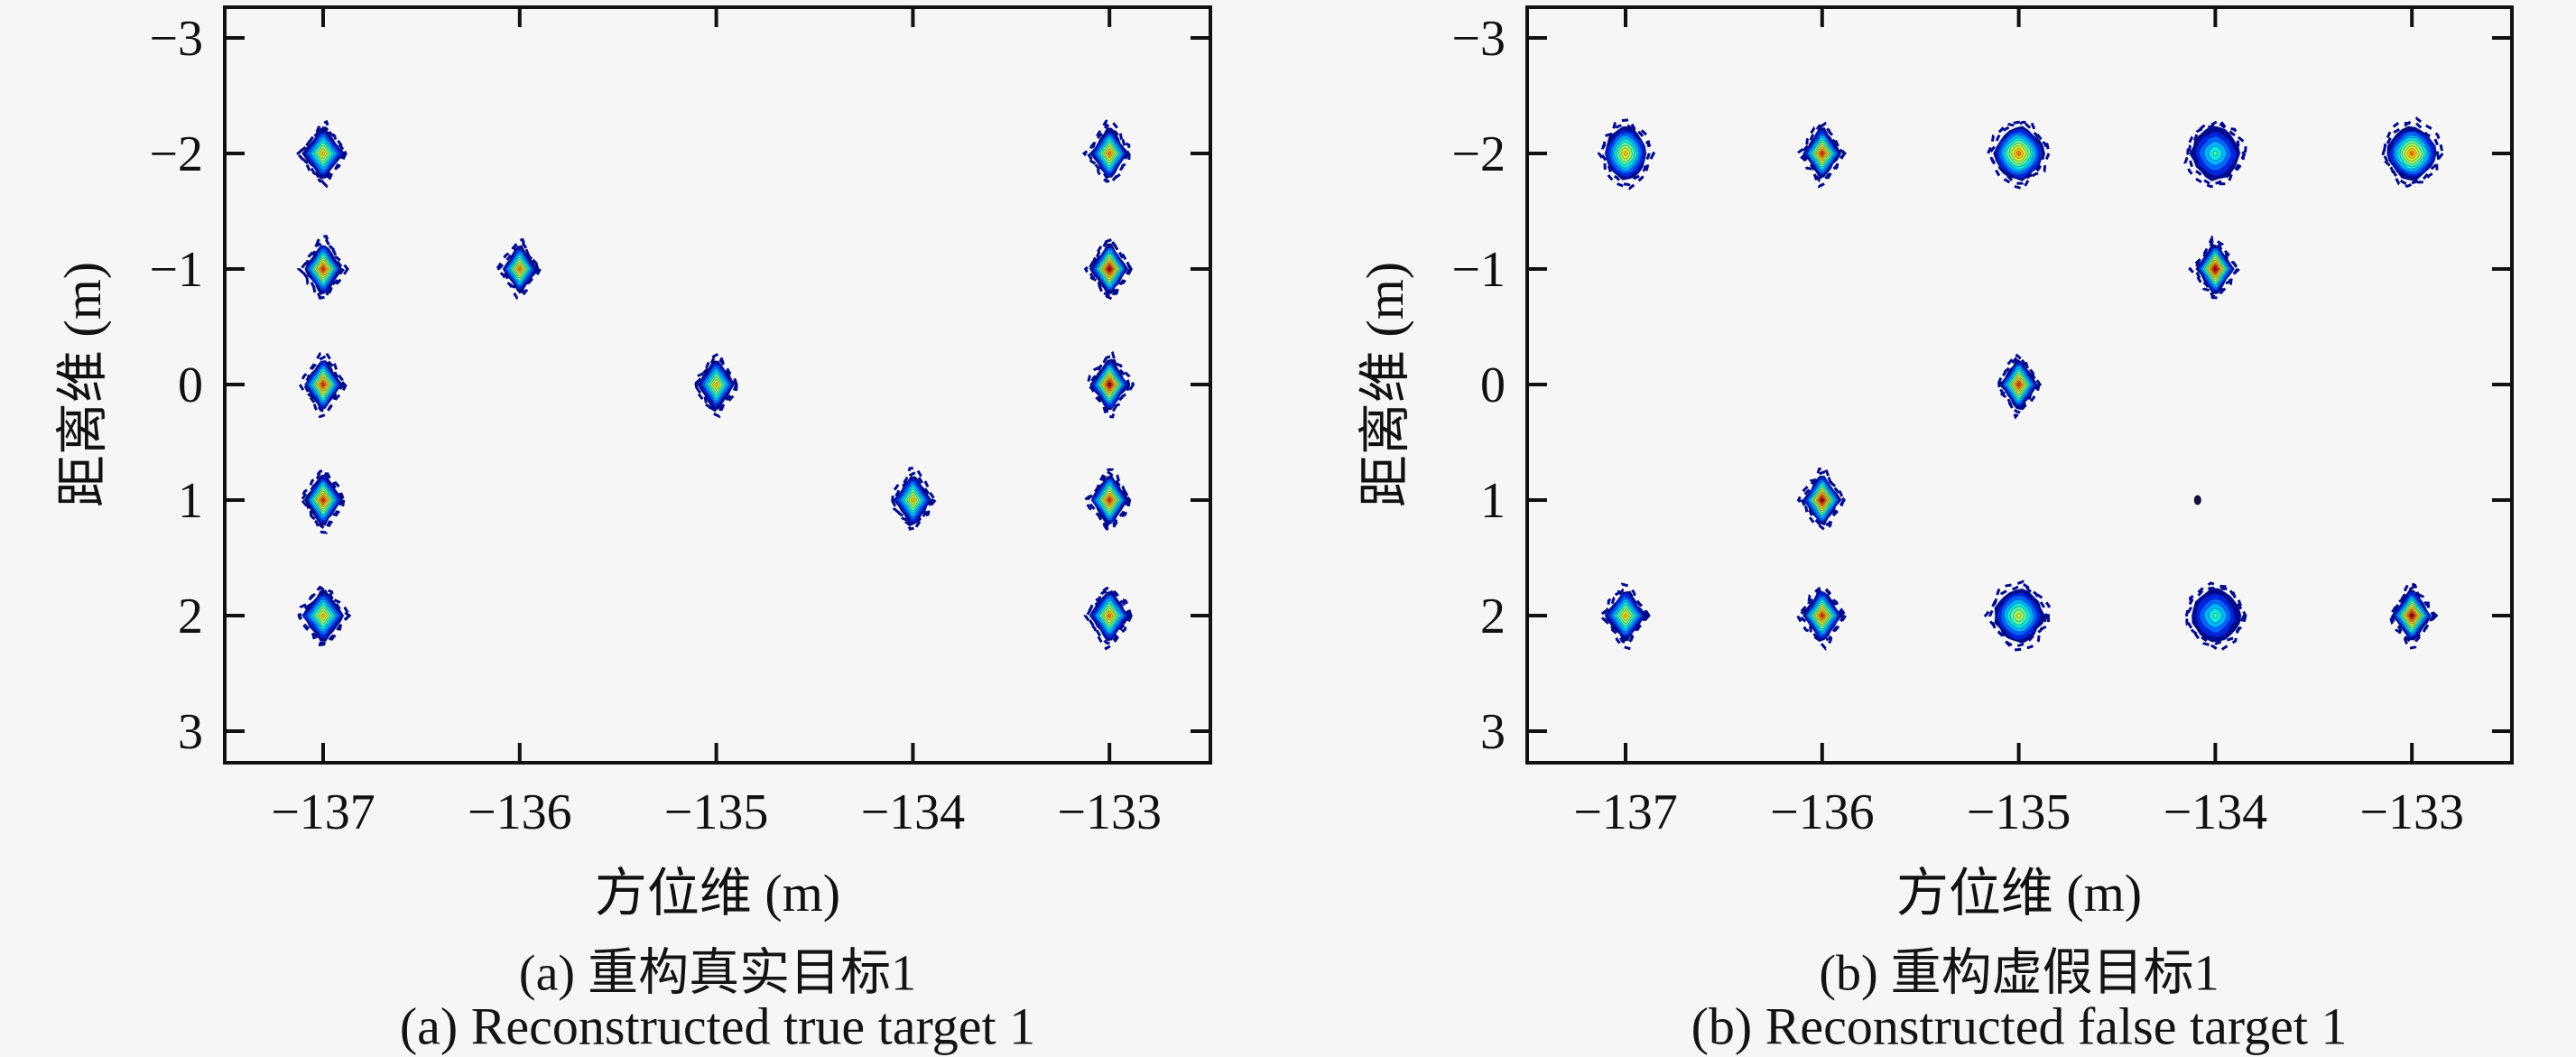  I want to click on panel-b-caption-cn: (b) 重构虚假目标1, so click(2019, 973).